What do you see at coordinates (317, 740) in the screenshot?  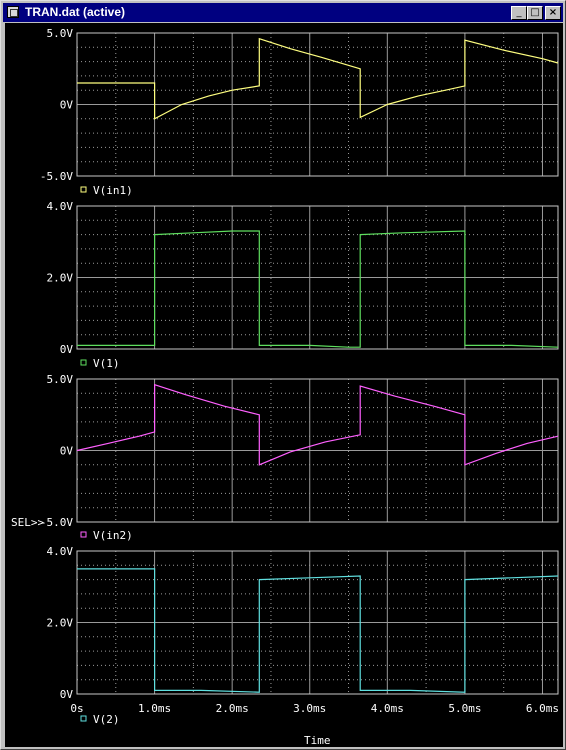 I see `x-axis-title: Time` at bounding box center [317, 740].